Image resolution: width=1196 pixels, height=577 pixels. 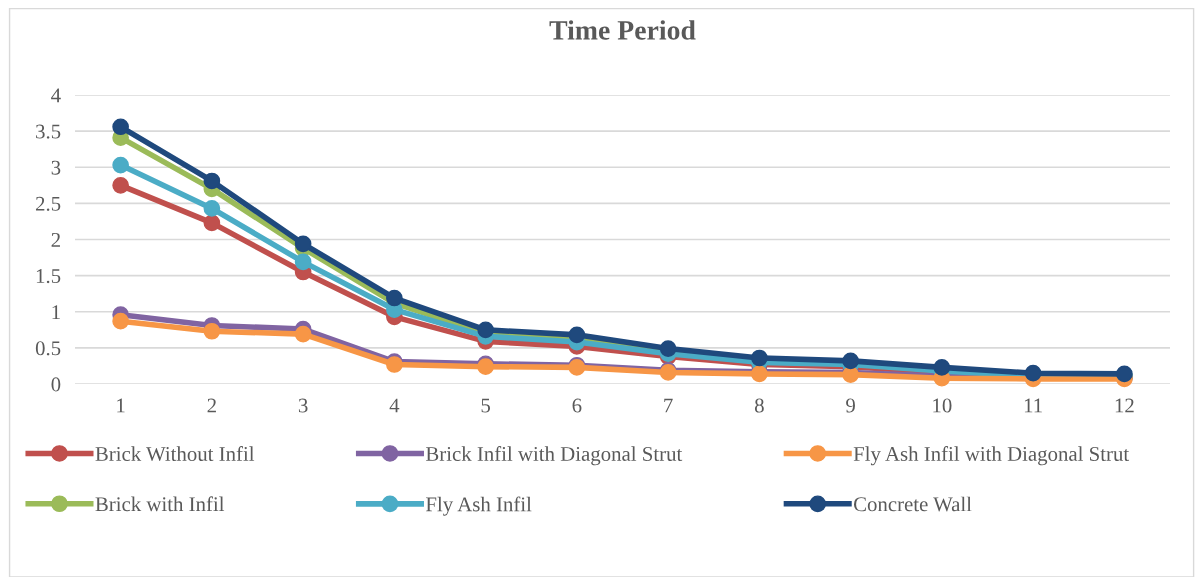 I want to click on y-tick-label: 3.5, so click(x=48, y=131).